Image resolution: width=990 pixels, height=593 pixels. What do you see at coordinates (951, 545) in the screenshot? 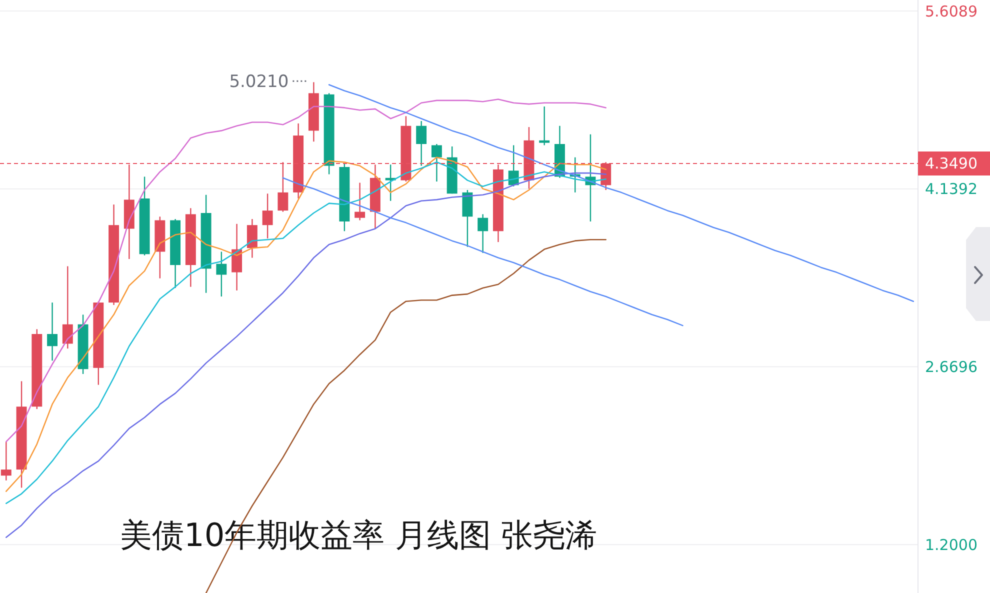
I see `y-tick-label: 1.2000` at bounding box center [951, 545].